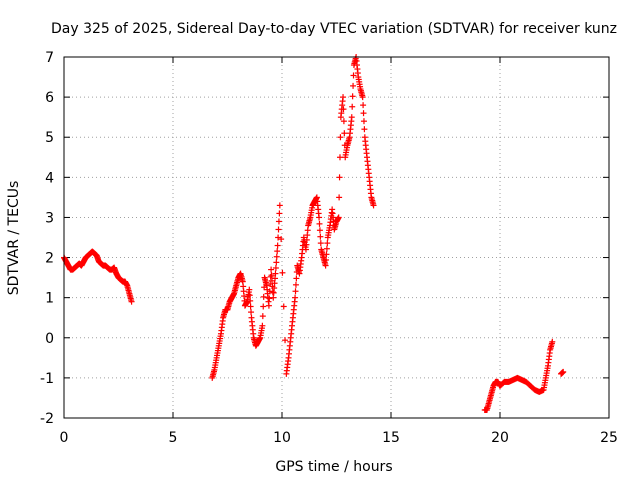 The width and height of the screenshot is (640, 480). Describe the element at coordinates (49, 178) in the screenshot. I see `y-tick-label: 4` at that location.